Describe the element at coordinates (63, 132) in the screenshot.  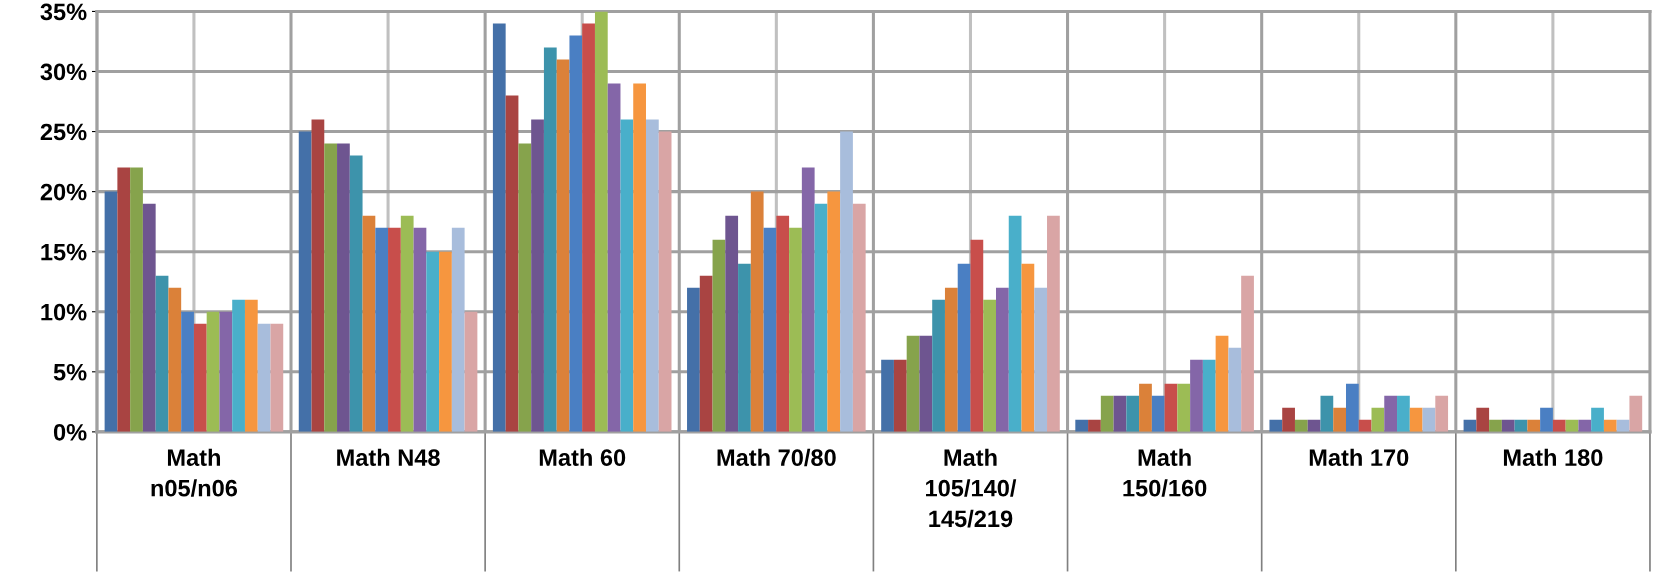
I see `y-tick-label: 25%` at that location.